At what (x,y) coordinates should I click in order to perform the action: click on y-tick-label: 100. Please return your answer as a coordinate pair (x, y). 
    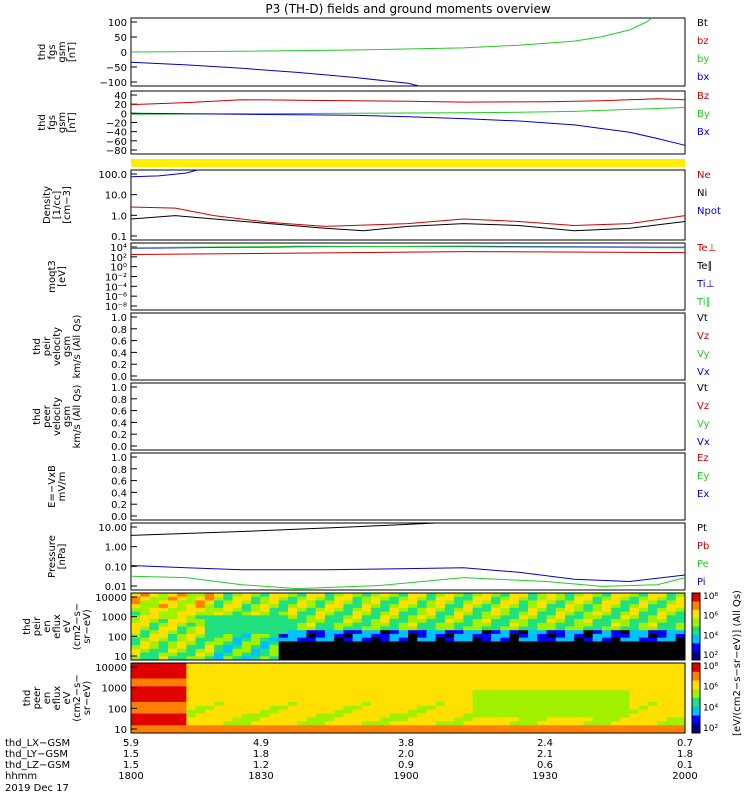
    Looking at the image, I should click on (117, 637).